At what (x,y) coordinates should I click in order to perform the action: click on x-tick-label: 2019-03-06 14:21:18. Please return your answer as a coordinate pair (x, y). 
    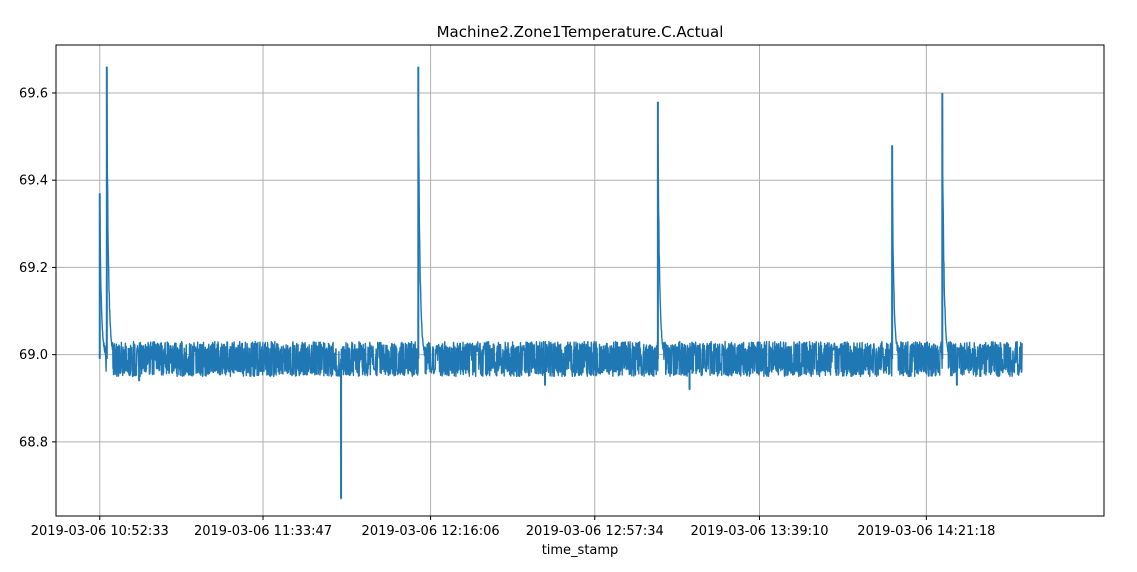
    Looking at the image, I should click on (926, 531).